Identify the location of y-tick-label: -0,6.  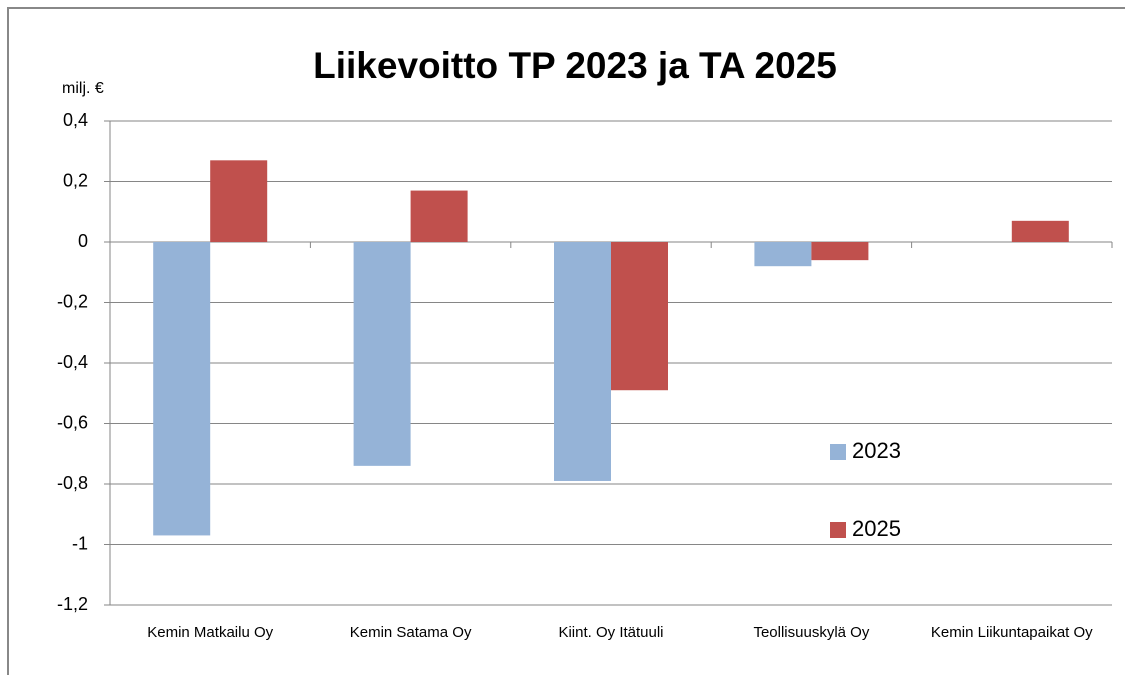
(72, 422).